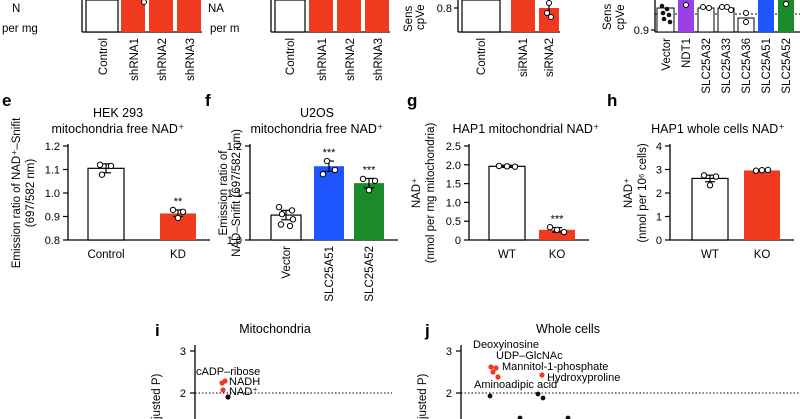 This screenshot has height=419, width=800. I want to click on bar-shrna3, so click(377, 16).